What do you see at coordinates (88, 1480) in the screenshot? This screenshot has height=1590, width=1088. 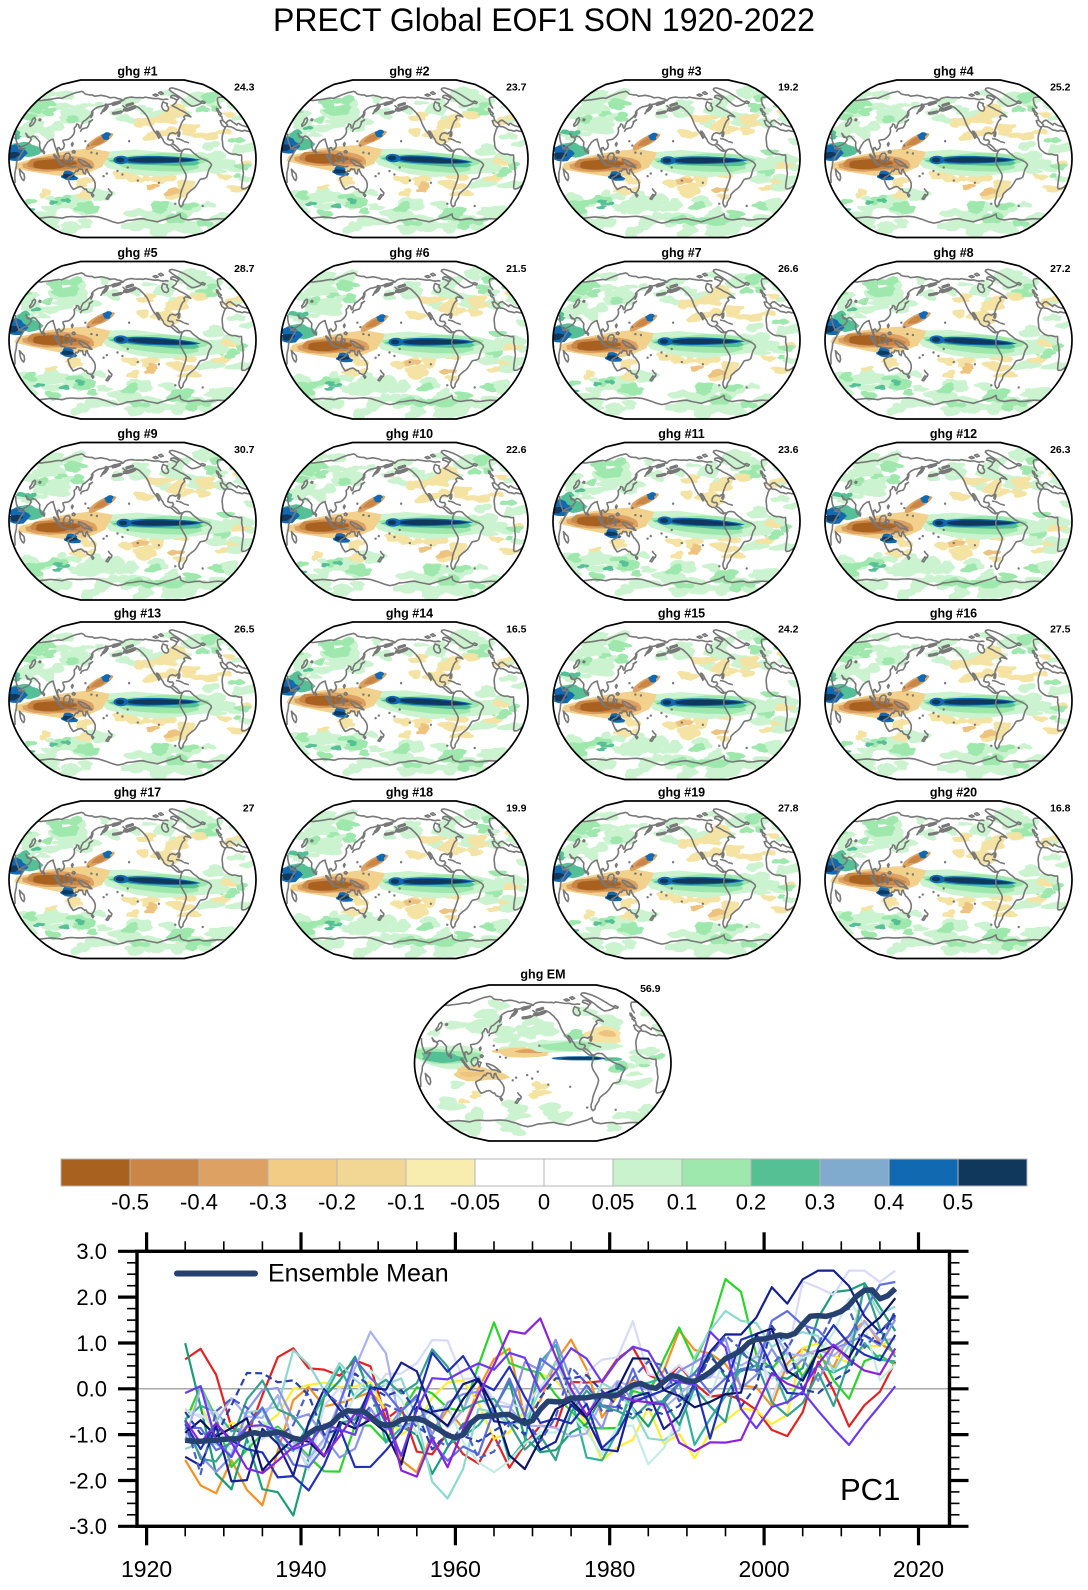 I see `svg-text: -2.0` at bounding box center [88, 1480].